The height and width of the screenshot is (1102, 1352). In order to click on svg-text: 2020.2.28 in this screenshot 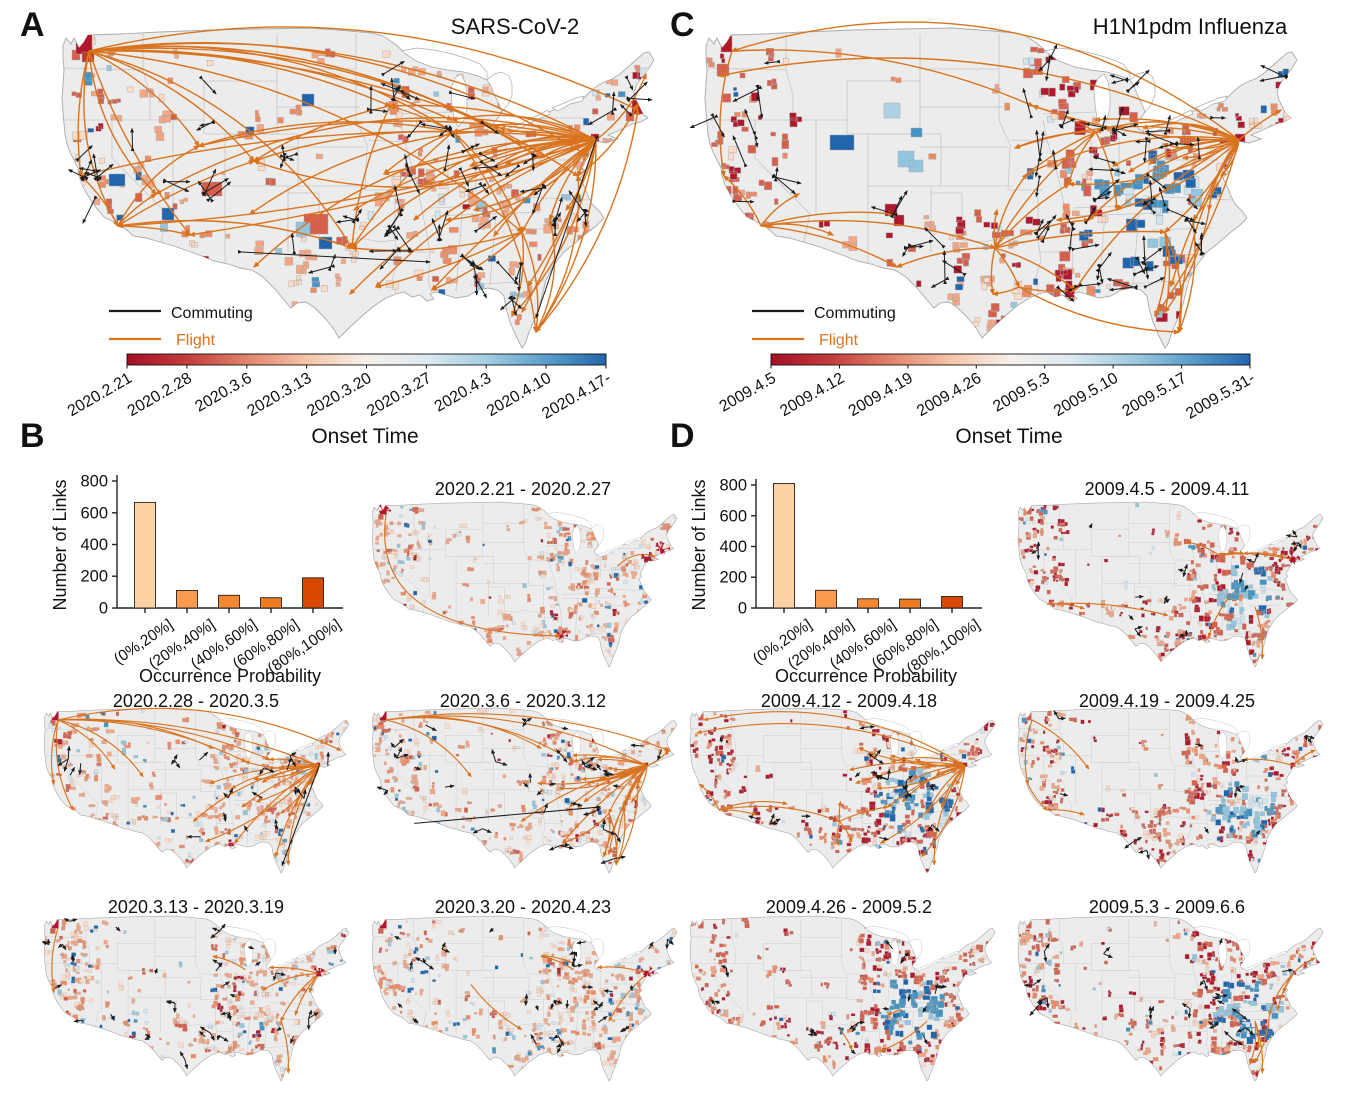, I will do `click(160, 395)`.